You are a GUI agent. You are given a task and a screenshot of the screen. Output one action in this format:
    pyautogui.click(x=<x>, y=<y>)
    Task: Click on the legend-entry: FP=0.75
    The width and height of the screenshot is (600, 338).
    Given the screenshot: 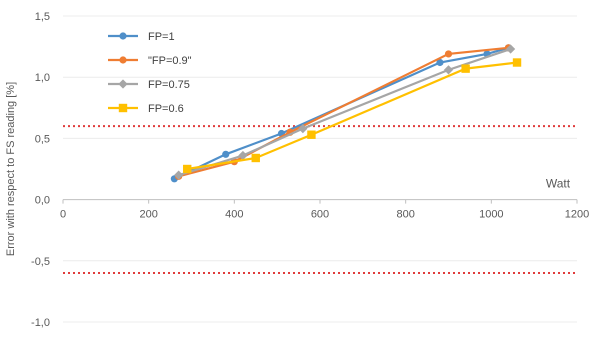 What is the action you would take?
    pyautogui.click(x=149, y=85)
    